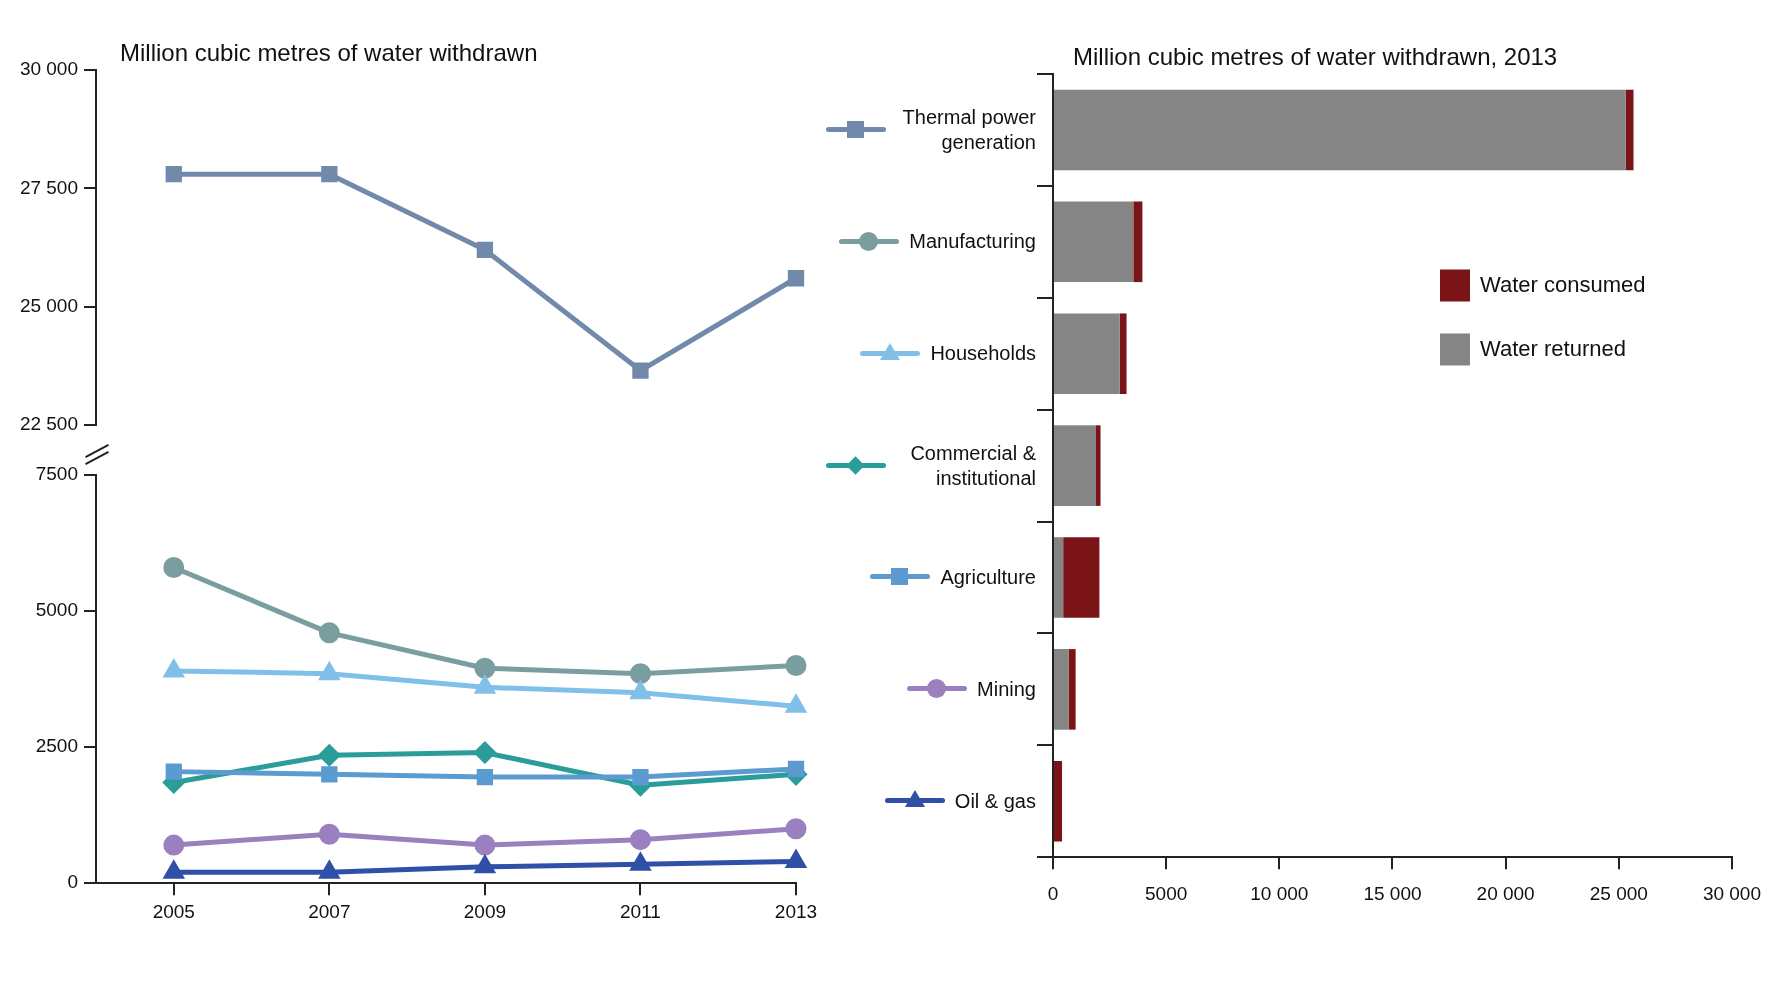  Describe the element at coordinates (1279, 893) in the screenshot. I see `x-tick-label: 10 000` at that location.